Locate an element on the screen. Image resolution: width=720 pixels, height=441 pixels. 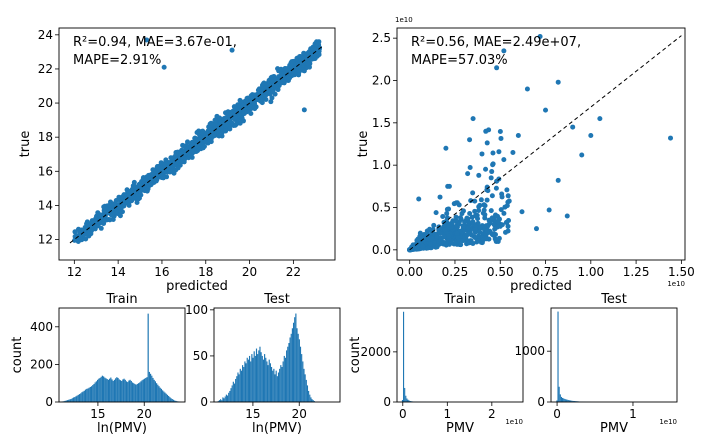
x-tick-label: 20 is located at coordinates (144, 414).